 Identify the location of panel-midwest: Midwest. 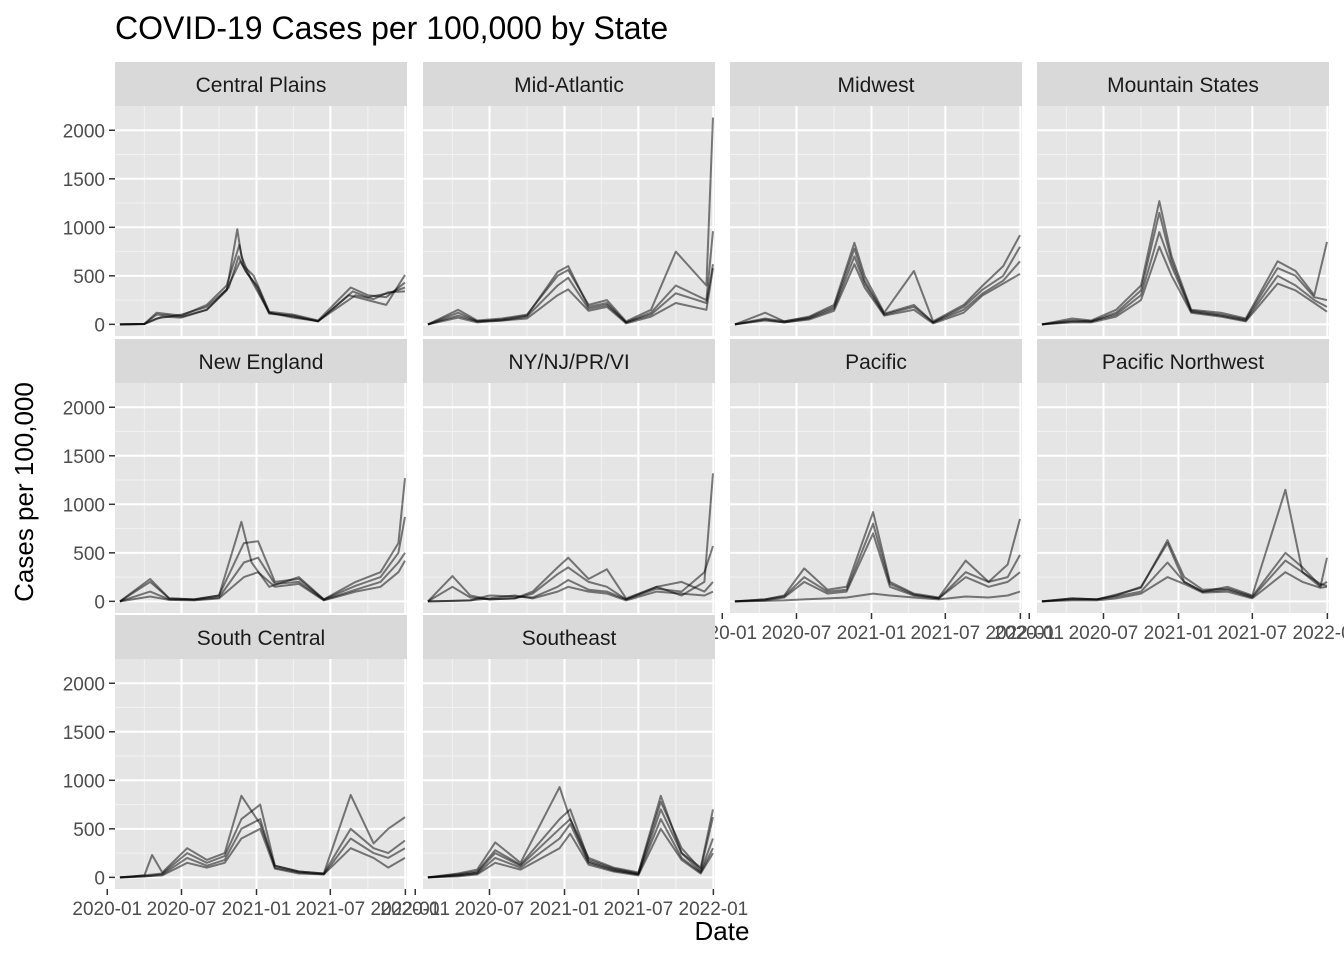
(876, 199).